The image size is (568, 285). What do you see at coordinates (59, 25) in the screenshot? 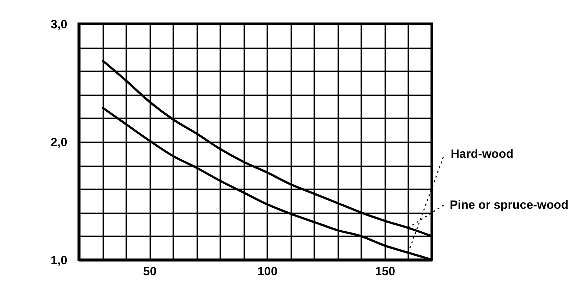
I see `y-tick-label: 3,0` at bounding box center [59, 25].